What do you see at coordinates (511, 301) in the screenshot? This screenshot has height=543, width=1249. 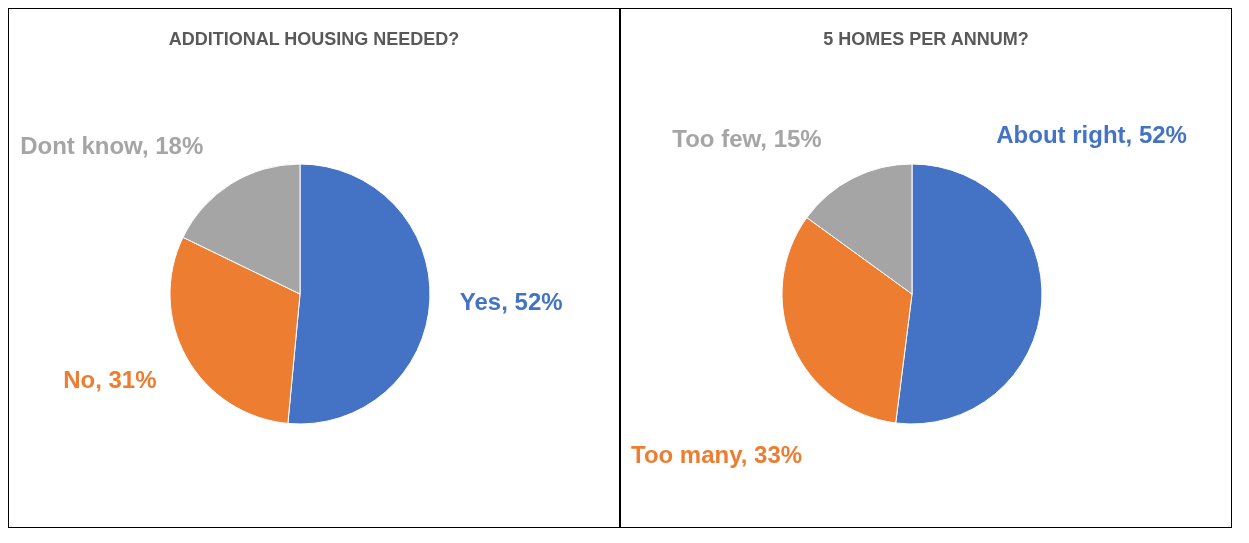 I see `slice-label: Yes, 52%` at bounding box center [511, 301].